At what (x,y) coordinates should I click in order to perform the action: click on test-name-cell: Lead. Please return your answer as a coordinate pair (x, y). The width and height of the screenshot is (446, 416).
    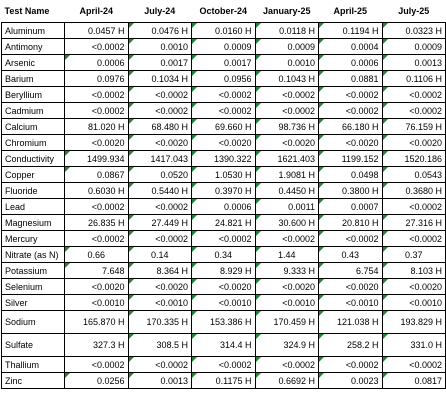
    Looking at the image, I should click on (33, 206).